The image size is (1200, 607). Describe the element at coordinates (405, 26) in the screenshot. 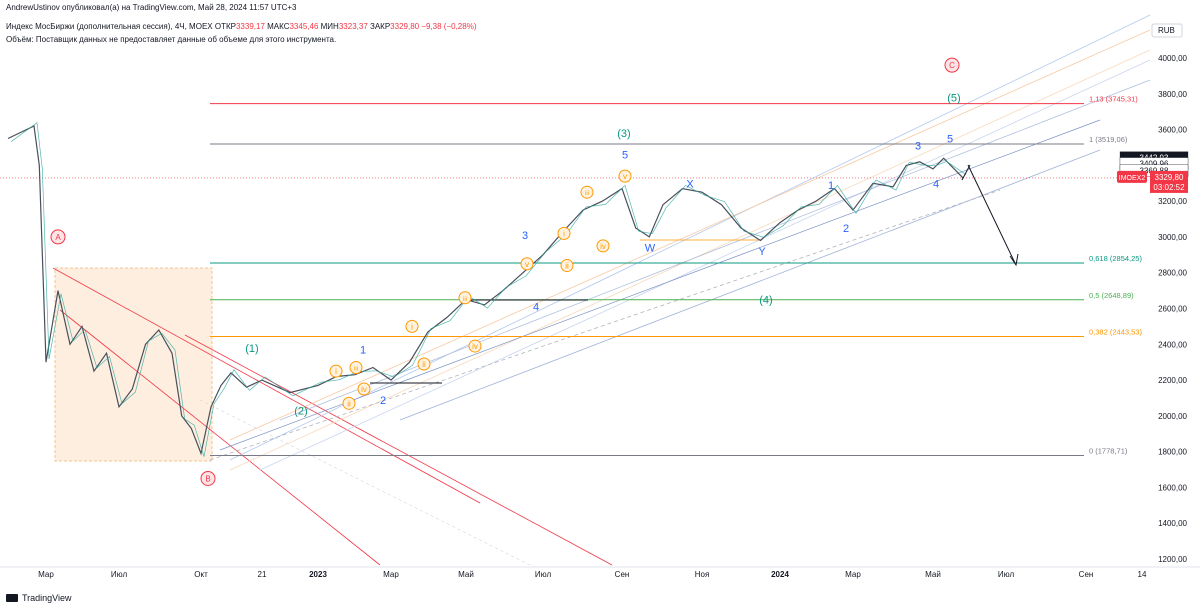

I see `close-value: 3329,80` at that location.